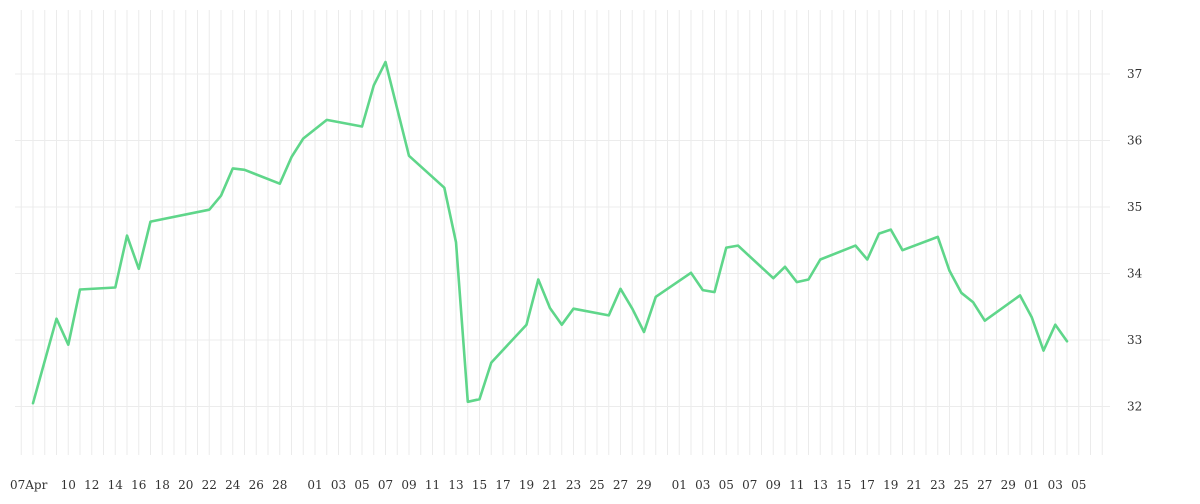 The height and width of the screenshot is (504, 1200). I want to click on y-tick-label: 34, so click(1135, 274).